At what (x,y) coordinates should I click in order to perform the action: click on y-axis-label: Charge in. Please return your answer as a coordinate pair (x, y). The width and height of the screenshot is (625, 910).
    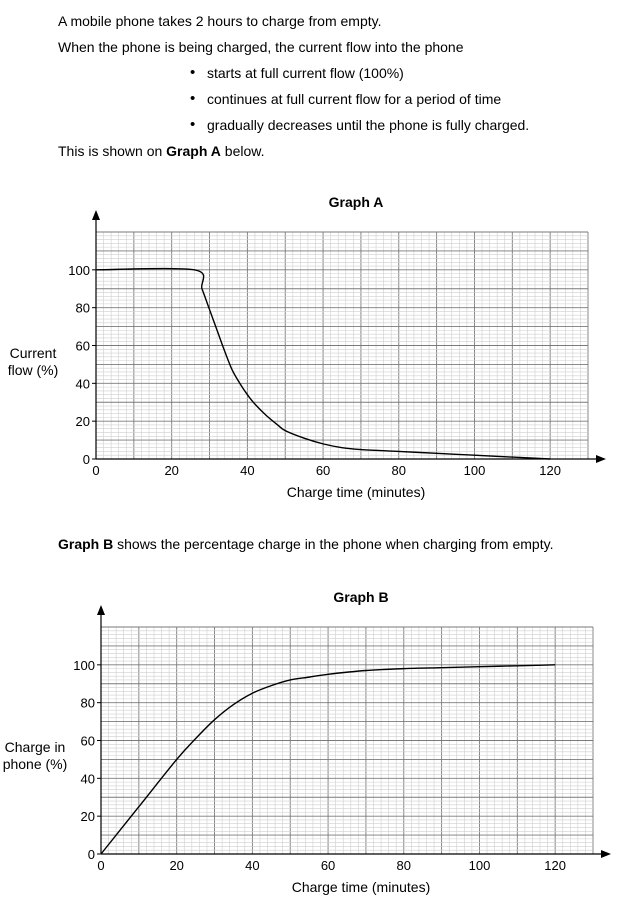
    Looking at the image, I should click on (35, 747).